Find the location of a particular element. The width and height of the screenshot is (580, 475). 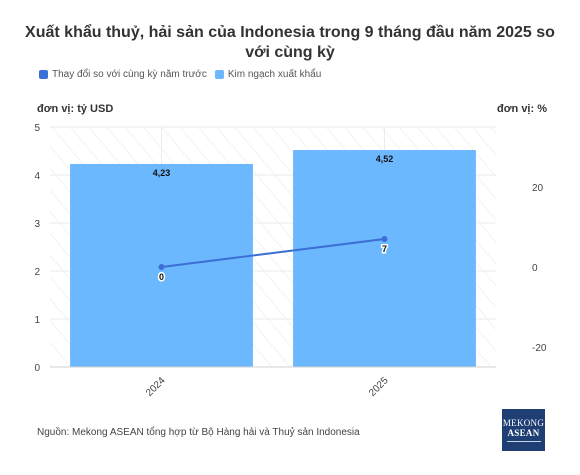

y-right-tick-label: 0 is located at coordinates (535, 268).